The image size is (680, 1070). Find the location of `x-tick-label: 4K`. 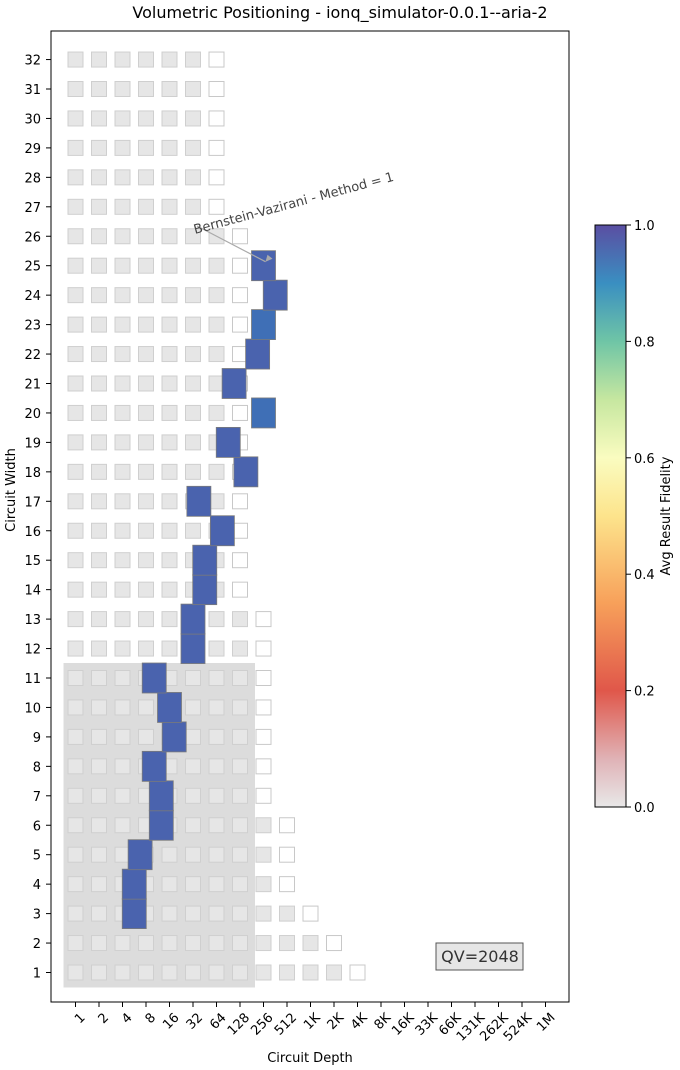

x-tick-label: 4K is located at coordinates (359, 1021).